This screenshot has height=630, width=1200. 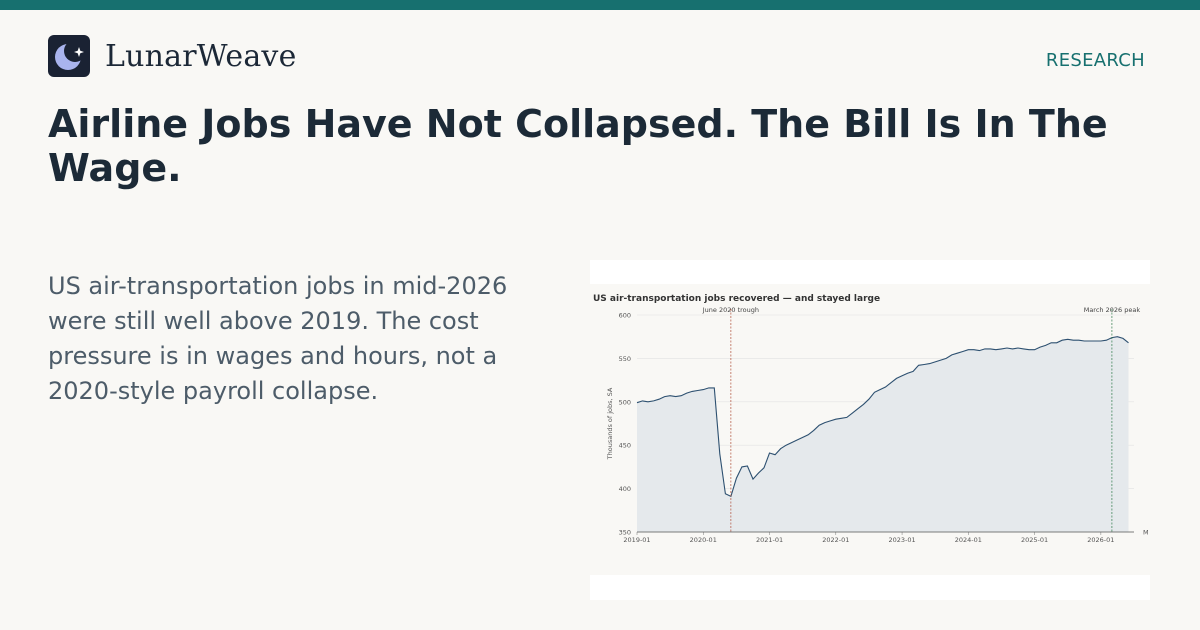 I want to click on y-tick-label: 550, so click(x=625, y=359).